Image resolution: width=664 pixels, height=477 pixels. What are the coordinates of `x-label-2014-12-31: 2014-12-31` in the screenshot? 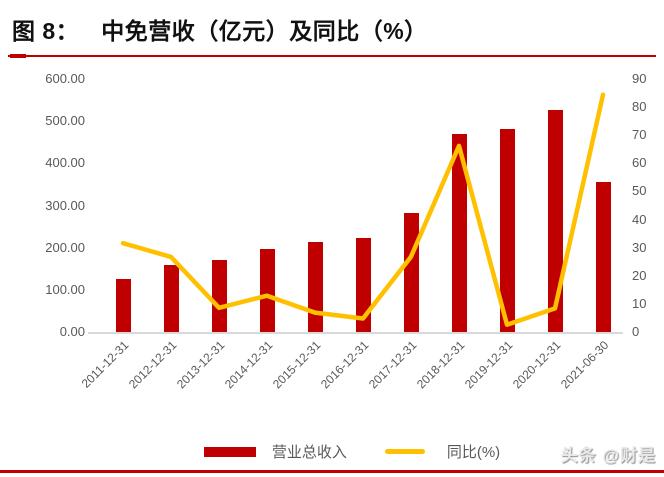 It's located at (248, 365).